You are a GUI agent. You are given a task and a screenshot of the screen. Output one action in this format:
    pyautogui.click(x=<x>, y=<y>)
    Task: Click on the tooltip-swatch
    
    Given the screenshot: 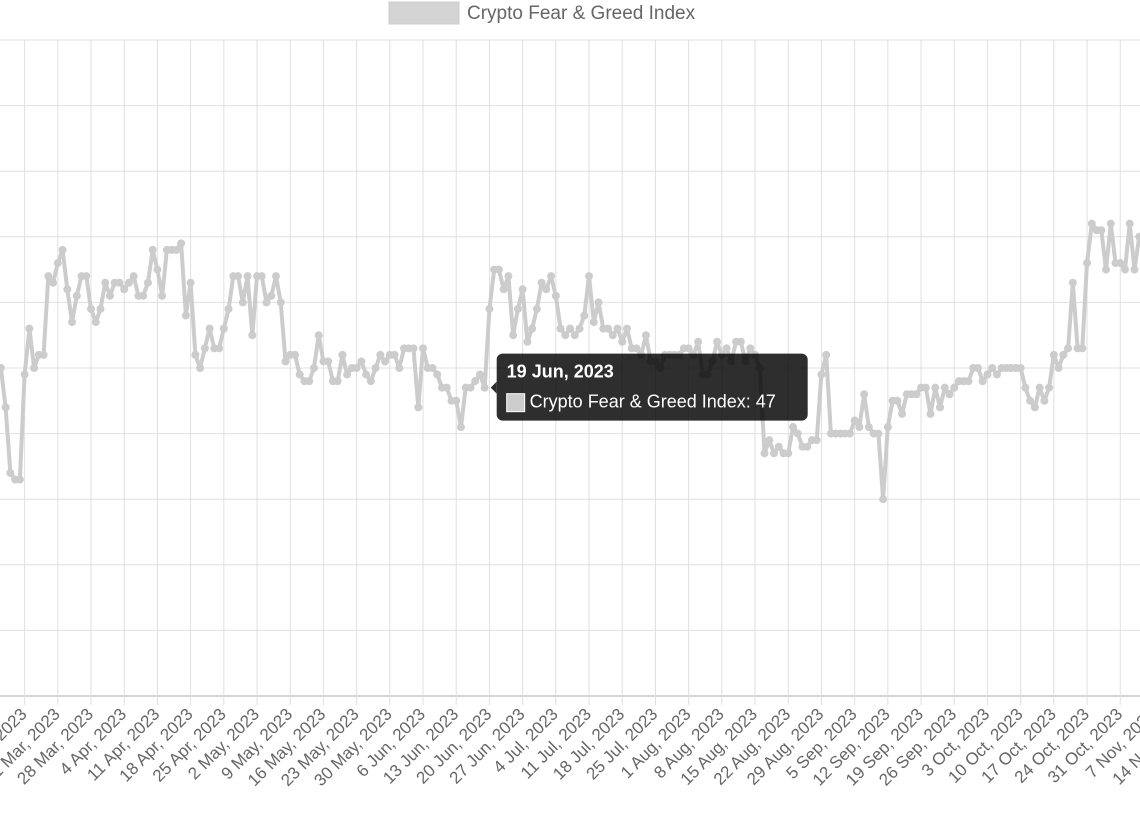 What is the action you would take?
    pyautogui.click(x=516, y=403)
    